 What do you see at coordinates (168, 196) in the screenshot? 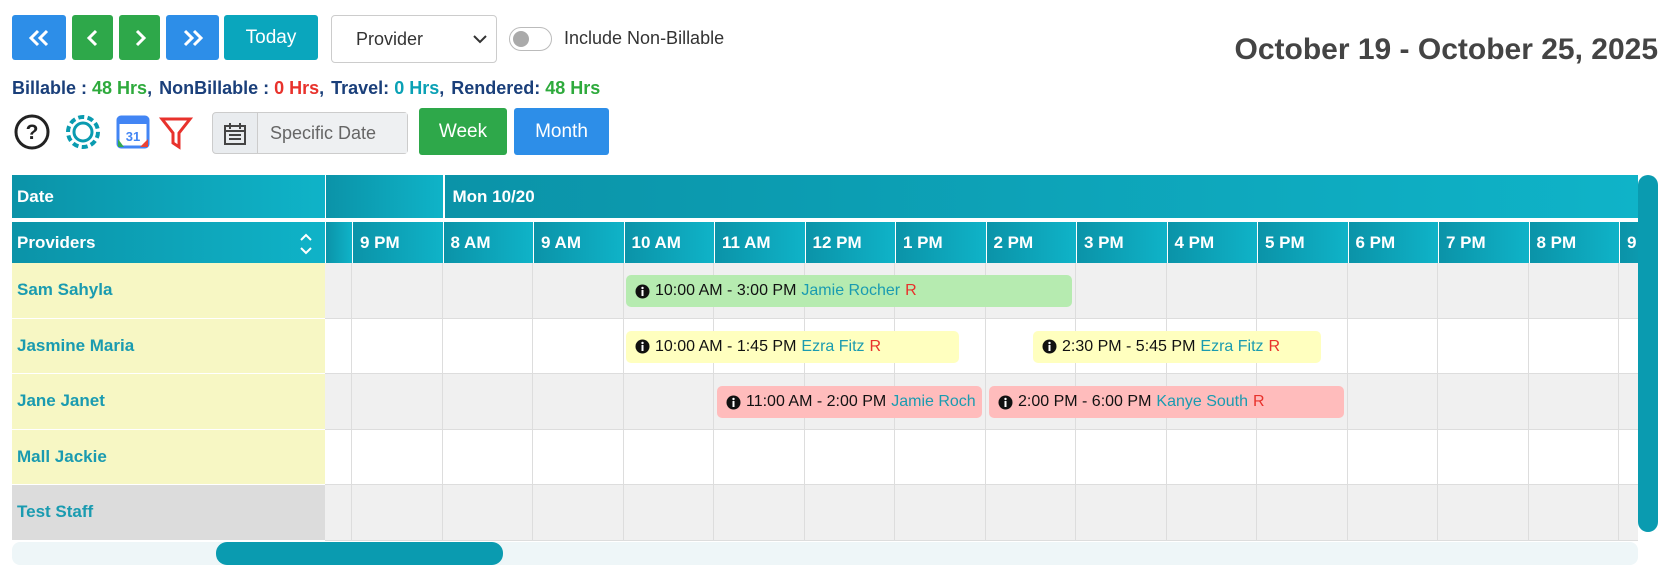
I see `date-header: Date` at bounding box center [168, 196].